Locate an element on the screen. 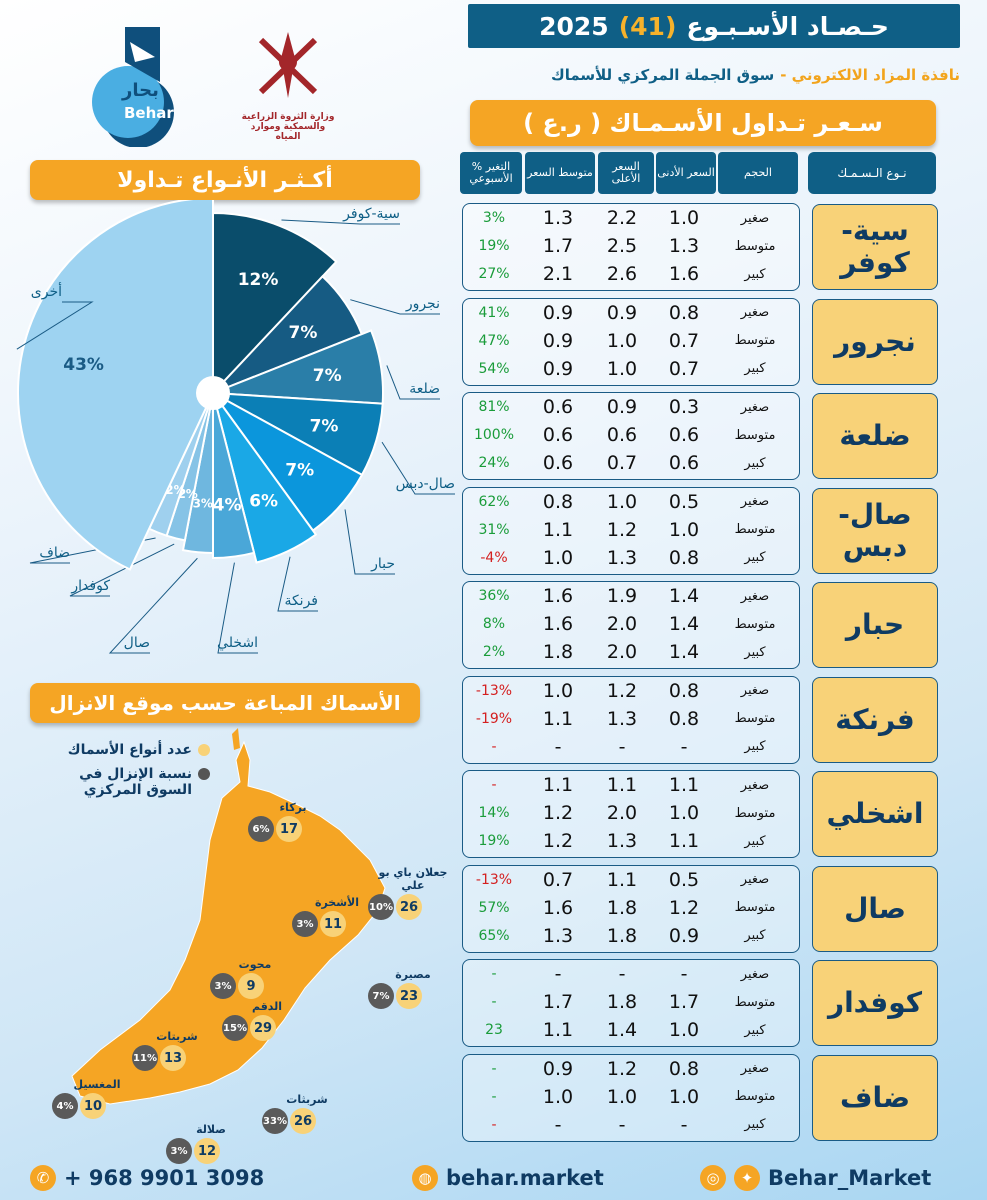 This screenshot has height=1200, width=987. weekly-change: -13% is located at coordinates (494, 879).